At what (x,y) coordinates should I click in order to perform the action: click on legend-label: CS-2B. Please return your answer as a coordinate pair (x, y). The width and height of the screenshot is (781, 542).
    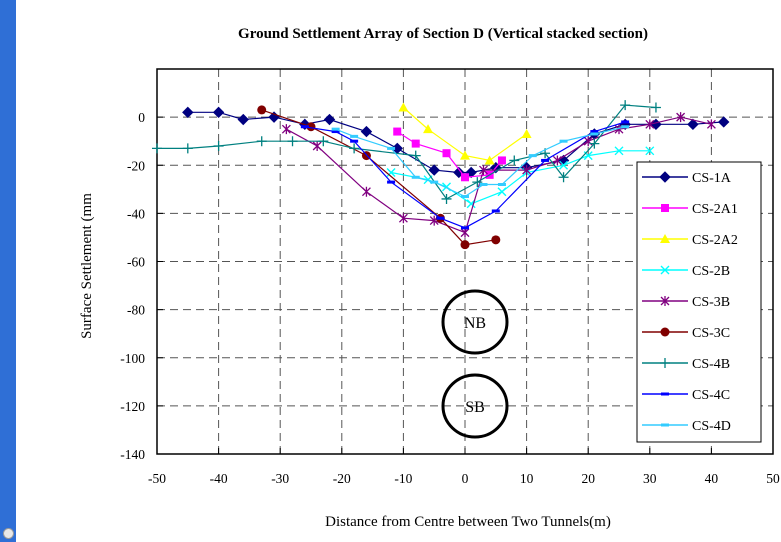
    Looking at the image, I should click on (711, 271).